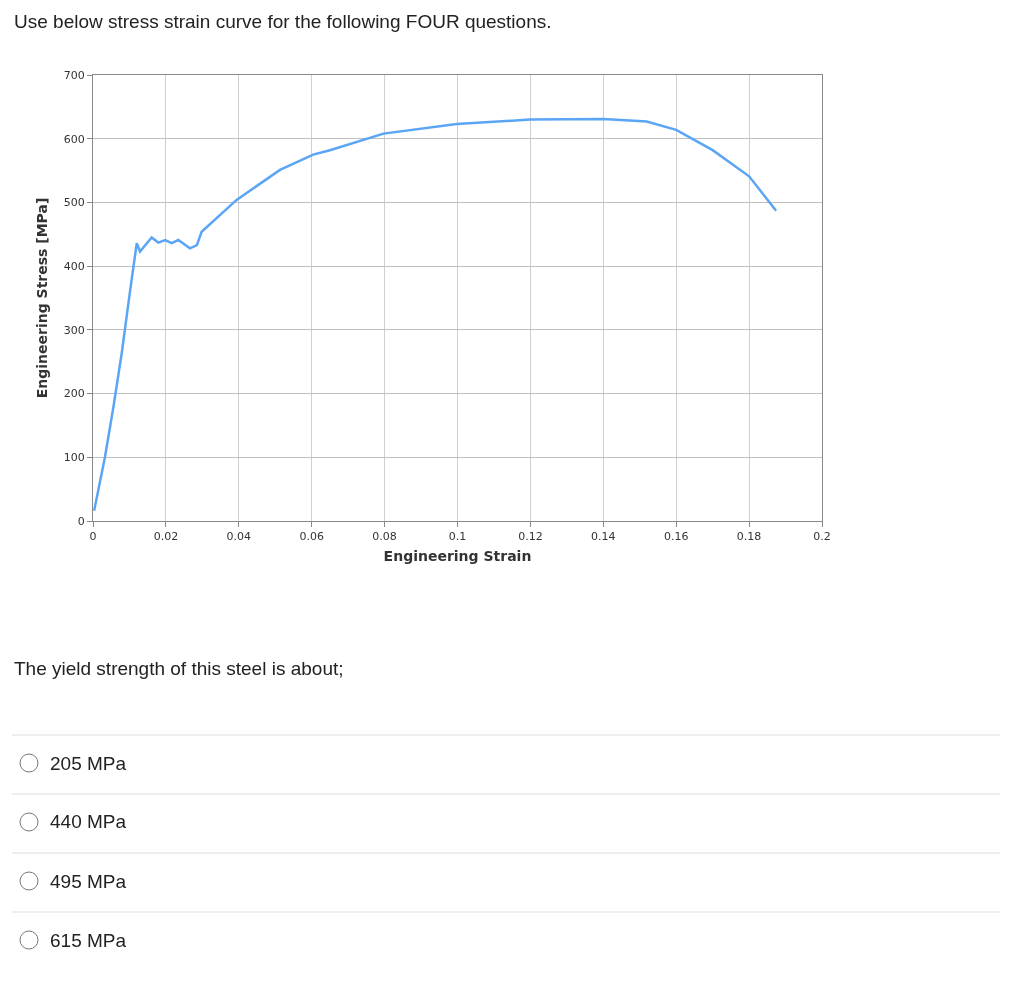 The width and height of the screenshot is (1024, 985). Describe the element at coordinates (239, 537) in the screenshot. I see `x-tick-label: 0.04` at that location.